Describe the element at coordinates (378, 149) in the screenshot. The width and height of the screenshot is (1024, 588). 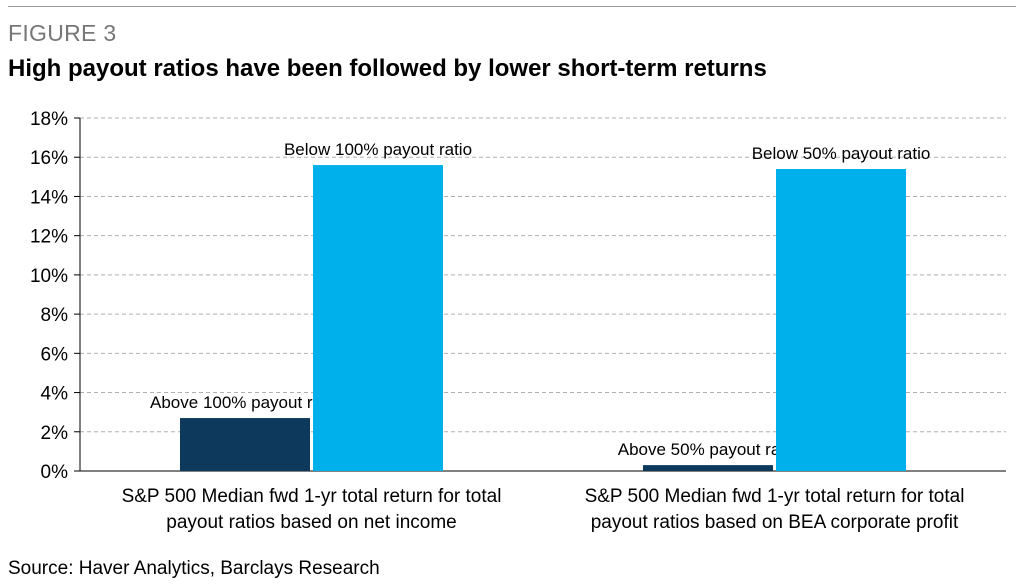
I see `bar-data-label: Below 100% payout ratio` at that location.